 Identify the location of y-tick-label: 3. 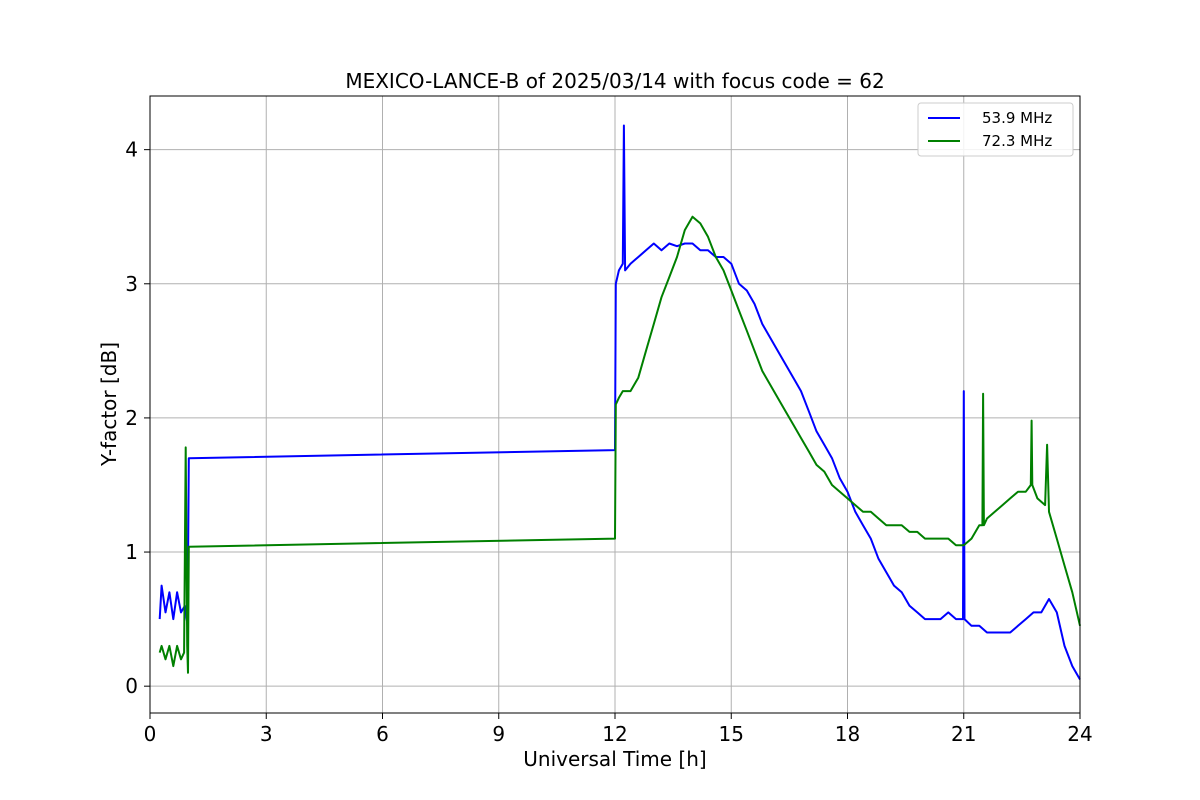
(131, 284).